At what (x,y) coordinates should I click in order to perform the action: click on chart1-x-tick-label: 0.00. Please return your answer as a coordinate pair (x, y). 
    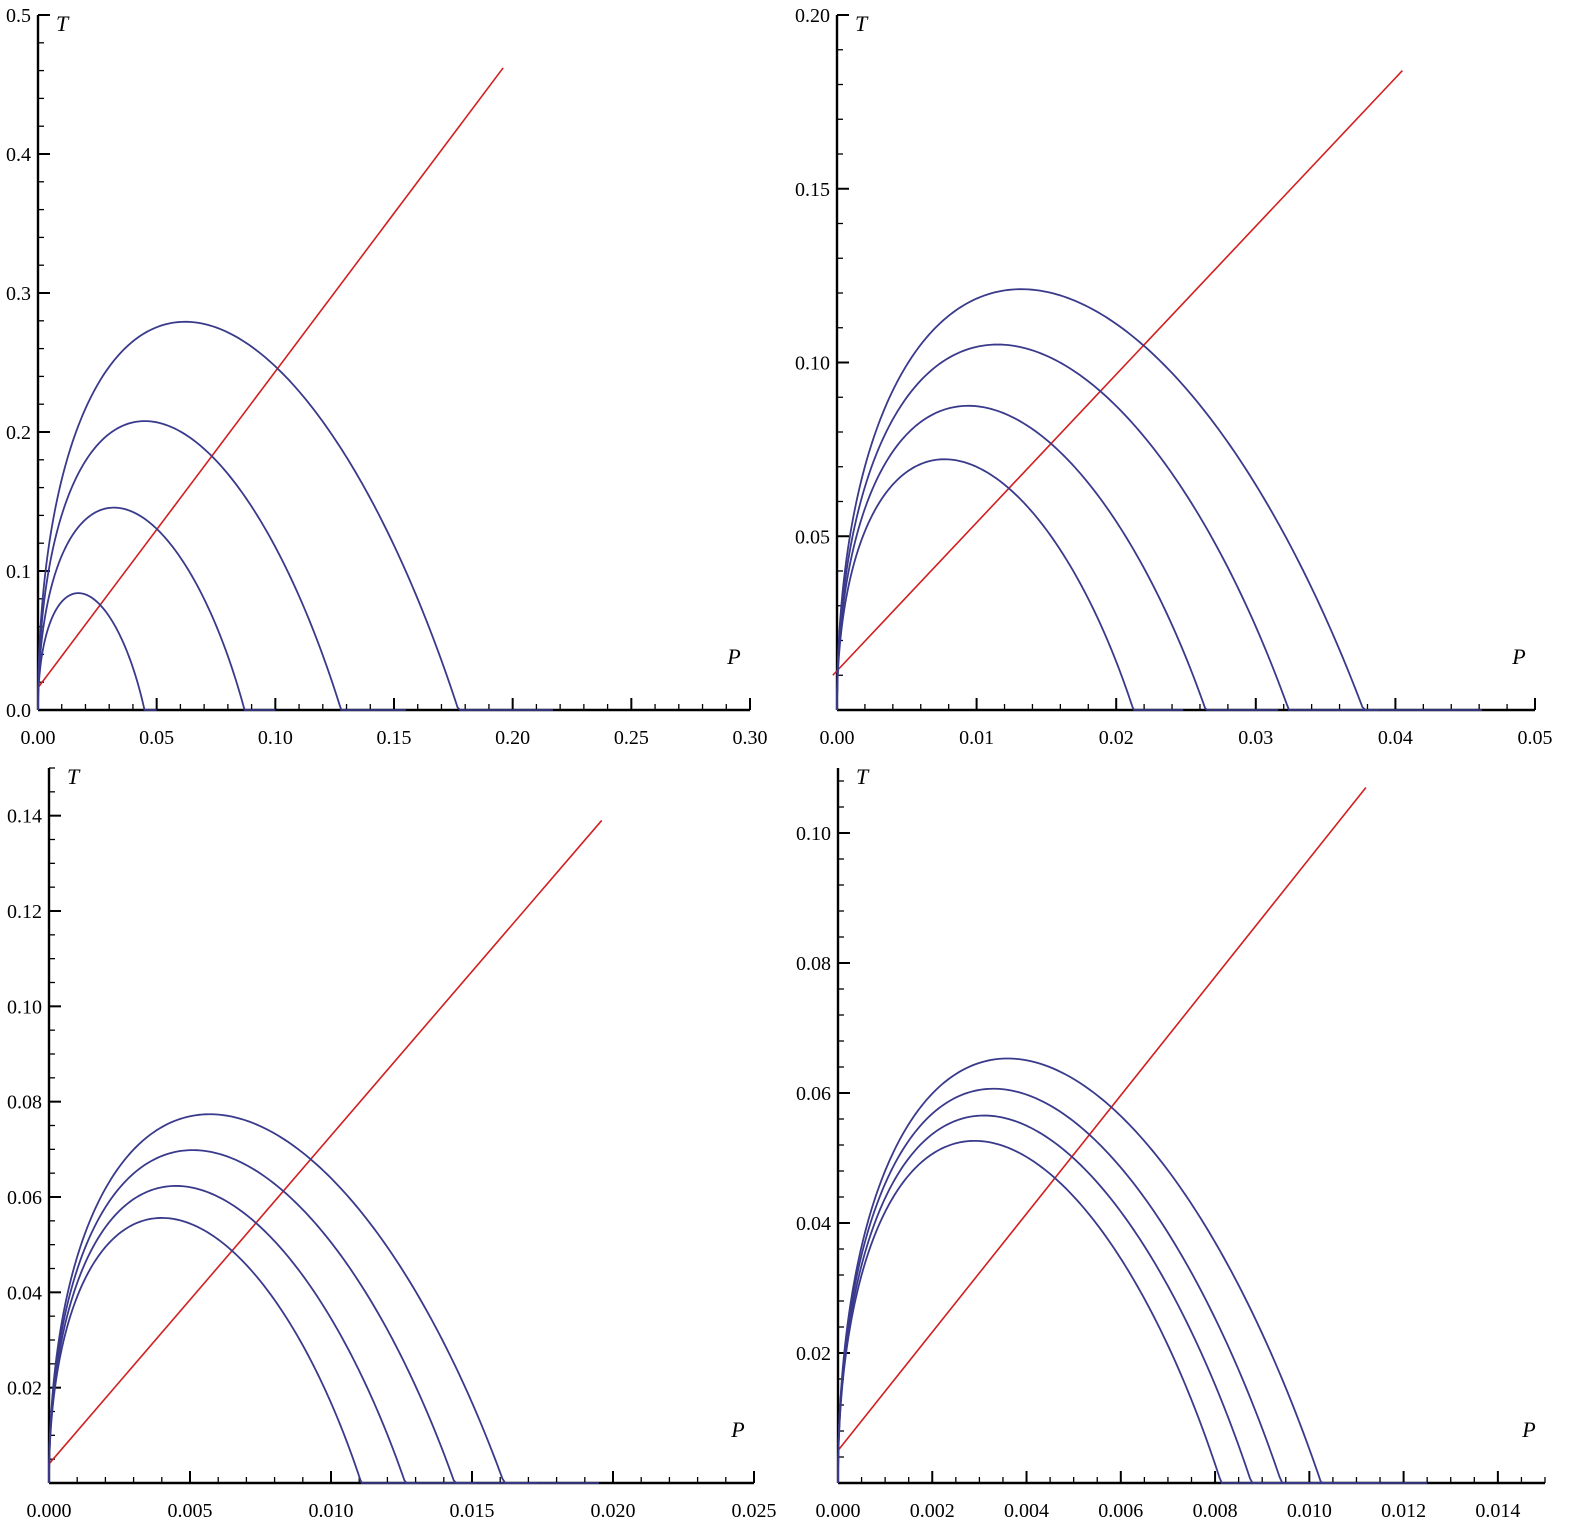
    Looking at the image, I should click on (837, 738).